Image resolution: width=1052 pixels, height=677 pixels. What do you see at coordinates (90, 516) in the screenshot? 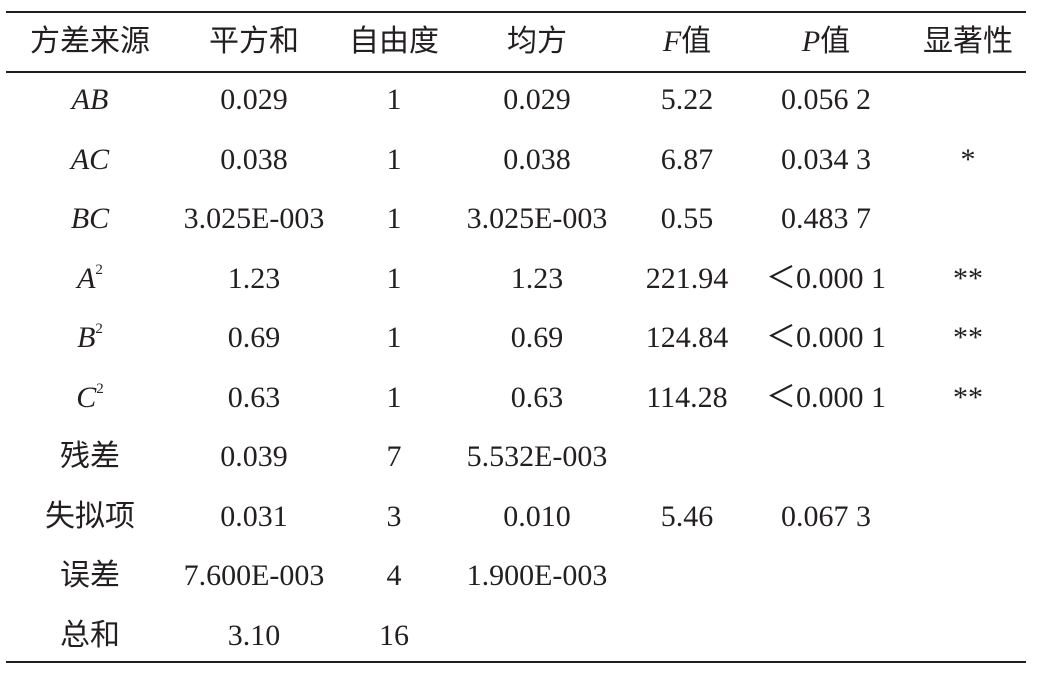
I see `table-cell: 失拟项` at bounding box center [90, 516].